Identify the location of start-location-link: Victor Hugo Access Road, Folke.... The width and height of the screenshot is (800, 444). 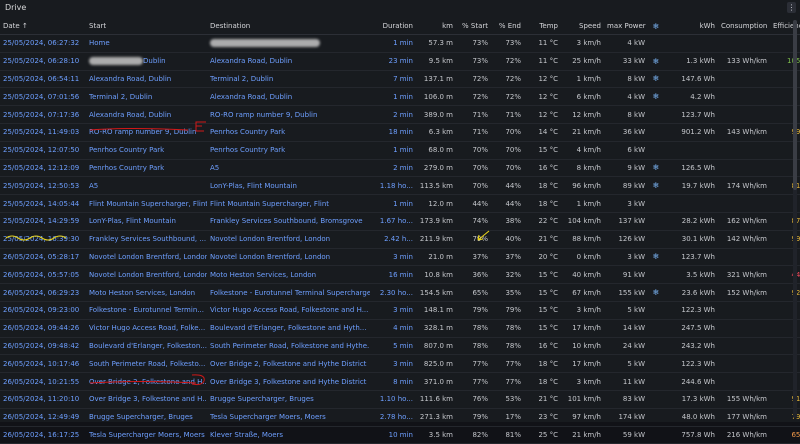
(146, 328).